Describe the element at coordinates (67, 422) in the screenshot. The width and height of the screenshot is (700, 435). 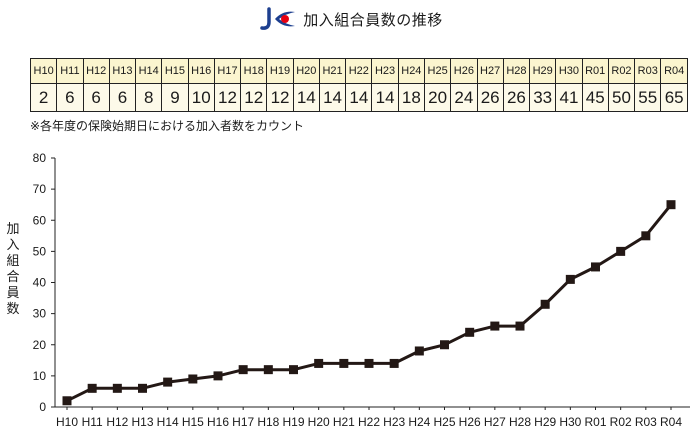
I see `x-tick-label: H10` at that location.